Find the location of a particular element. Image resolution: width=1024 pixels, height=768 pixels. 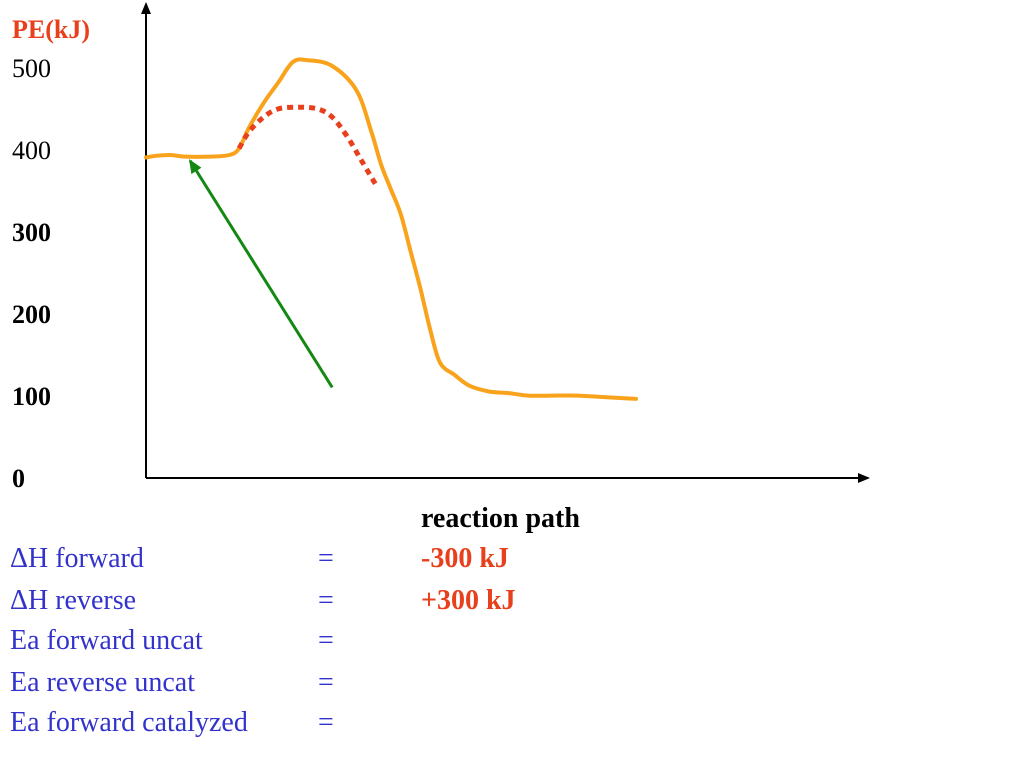

summary-label: ΔH forward is located at coordinates (77, 558).